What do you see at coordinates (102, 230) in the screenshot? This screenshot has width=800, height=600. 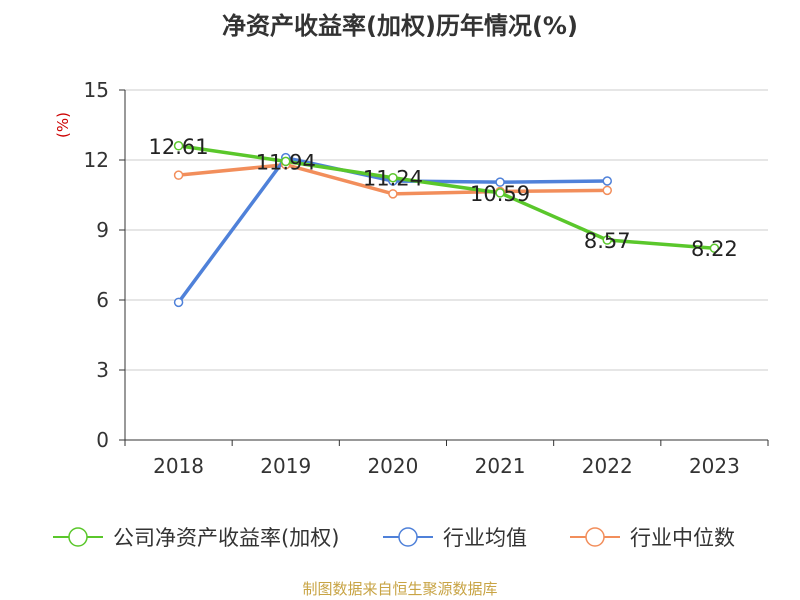 I see `y-tick-label: 9` at bounding box center [102, 230].